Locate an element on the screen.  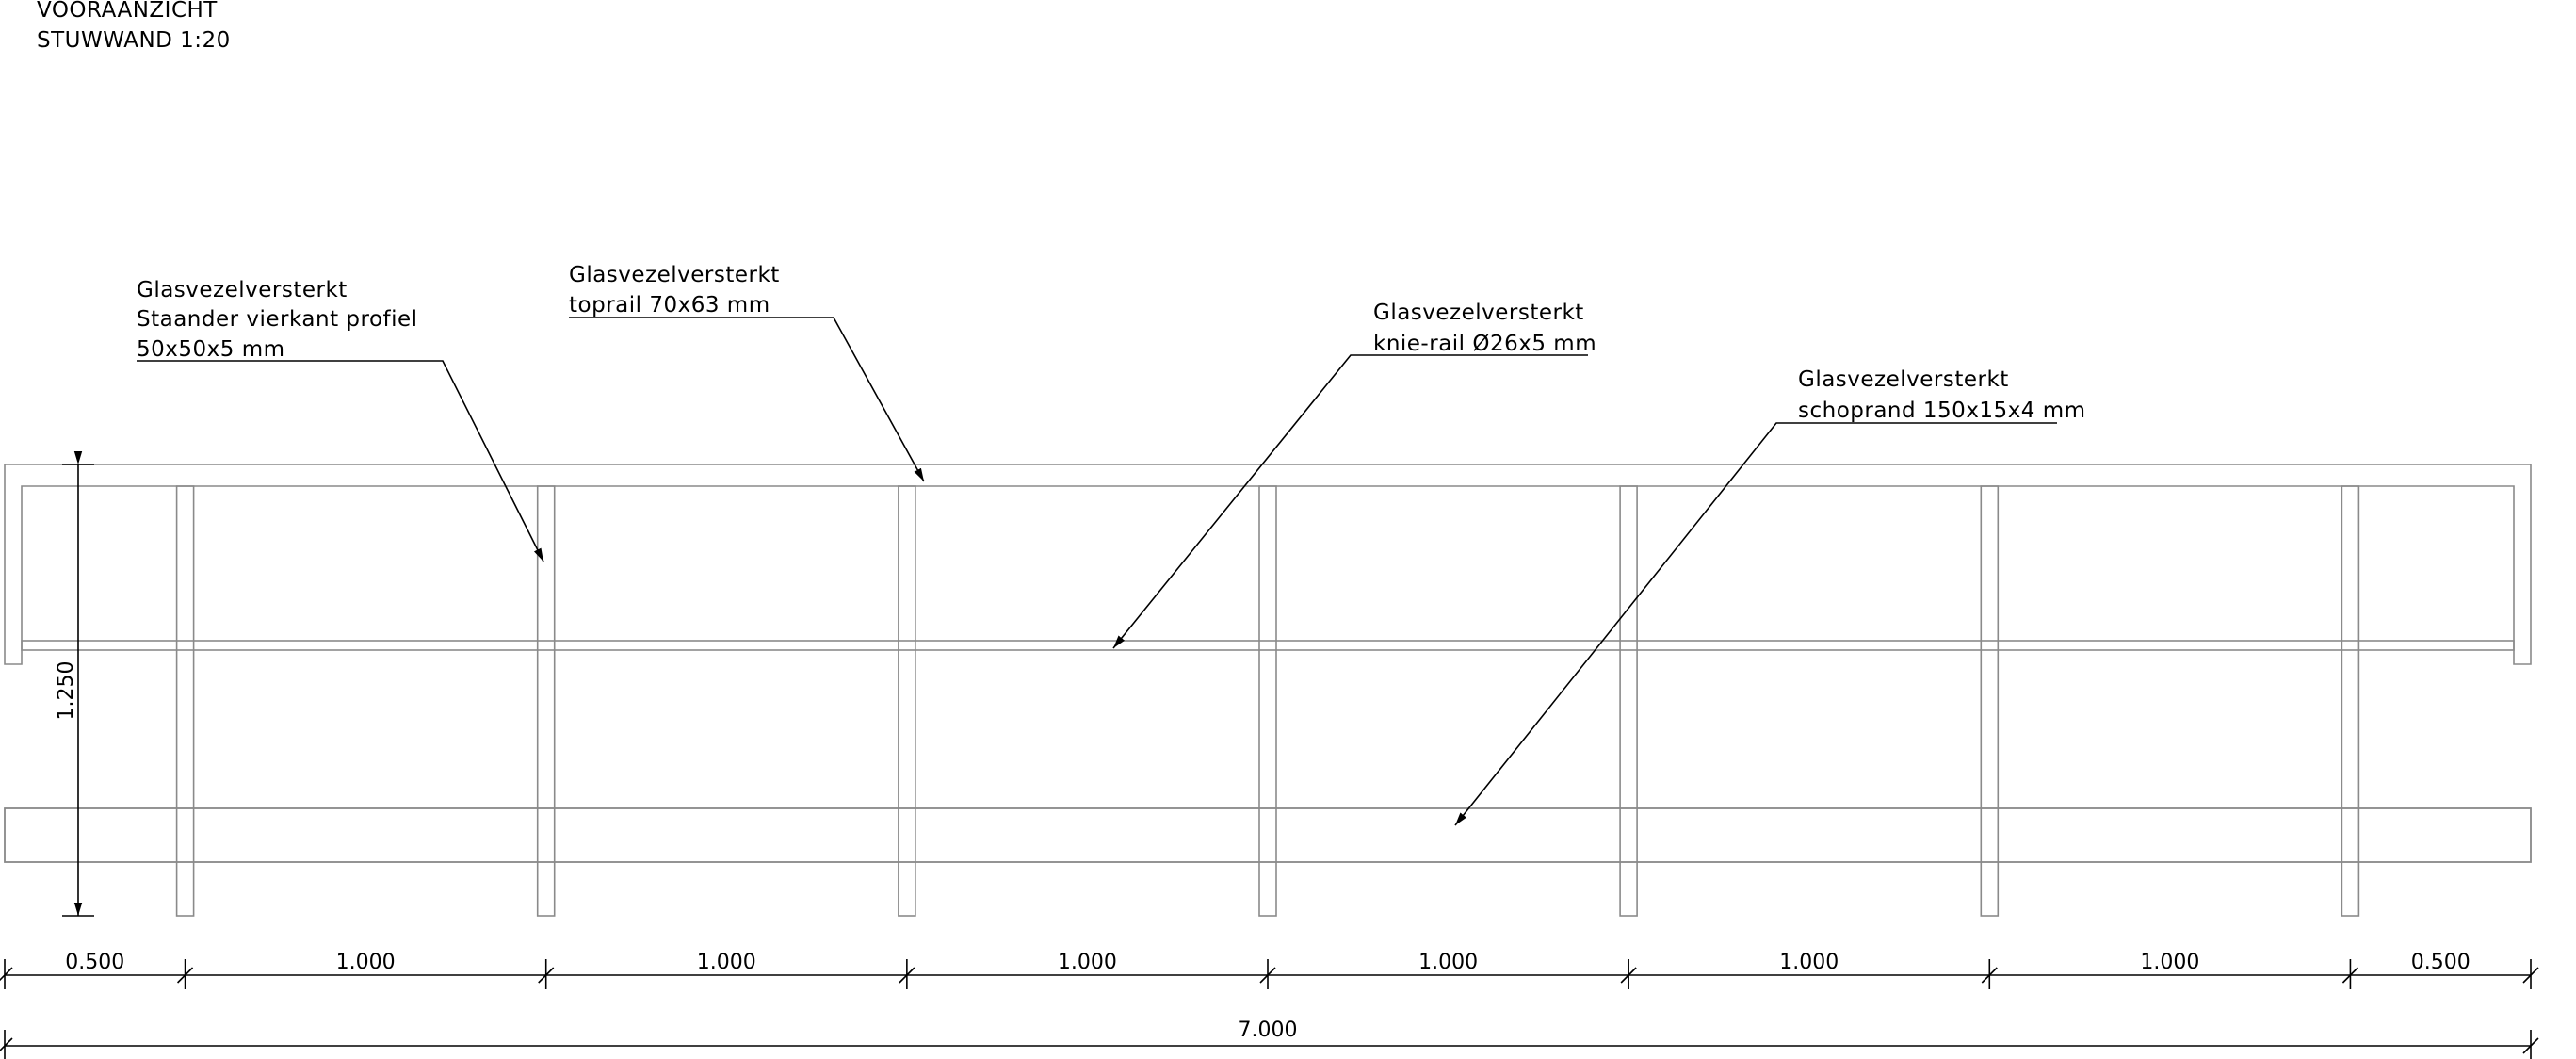
toeboard-front is located at coordinates (1268, 835).